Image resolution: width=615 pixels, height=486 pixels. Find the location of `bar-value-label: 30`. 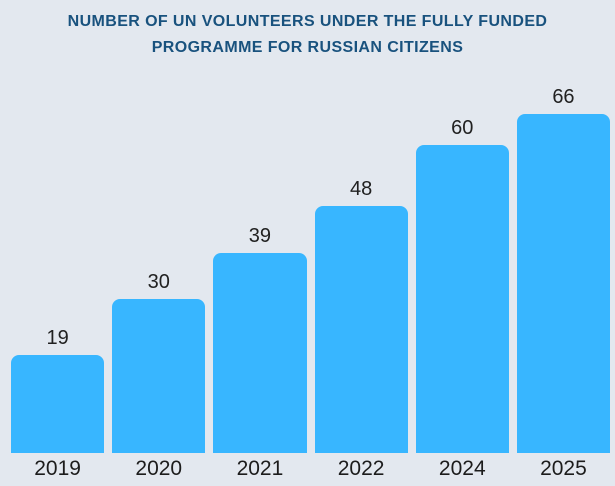

bar-value-label: 30 is located at coordinates (158, 282).